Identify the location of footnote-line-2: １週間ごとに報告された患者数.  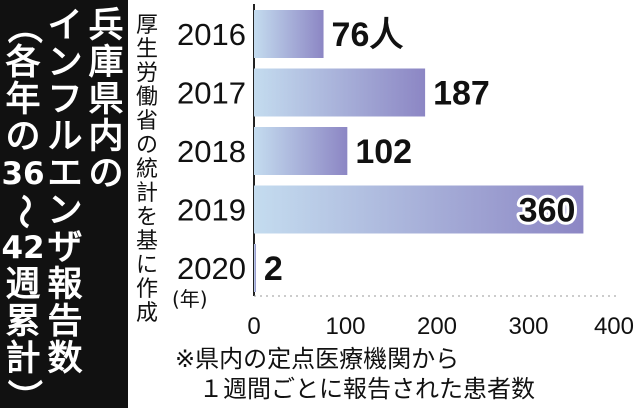
(355, 389).